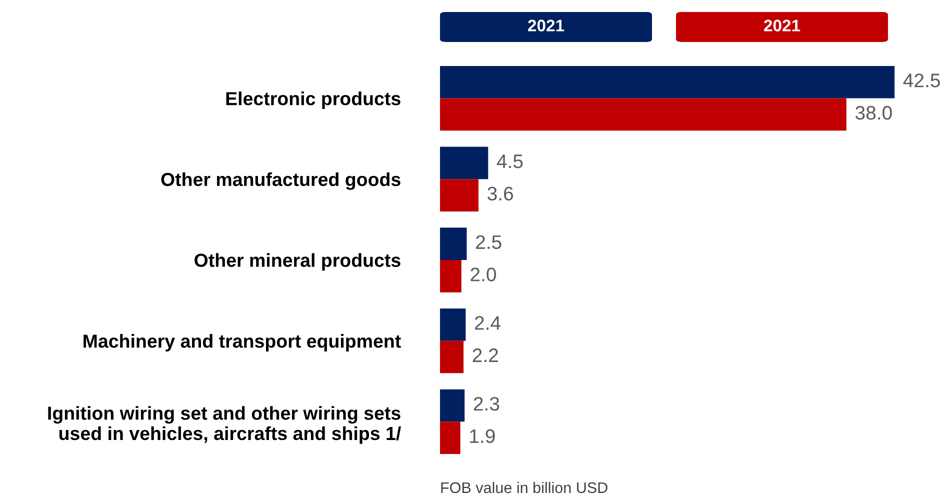 The height and width of the screenshot is (499, 951). Describe the element at coordinates (297, 262) in the screenshot. I see `y-tick-label: Other mineral products` at that location.